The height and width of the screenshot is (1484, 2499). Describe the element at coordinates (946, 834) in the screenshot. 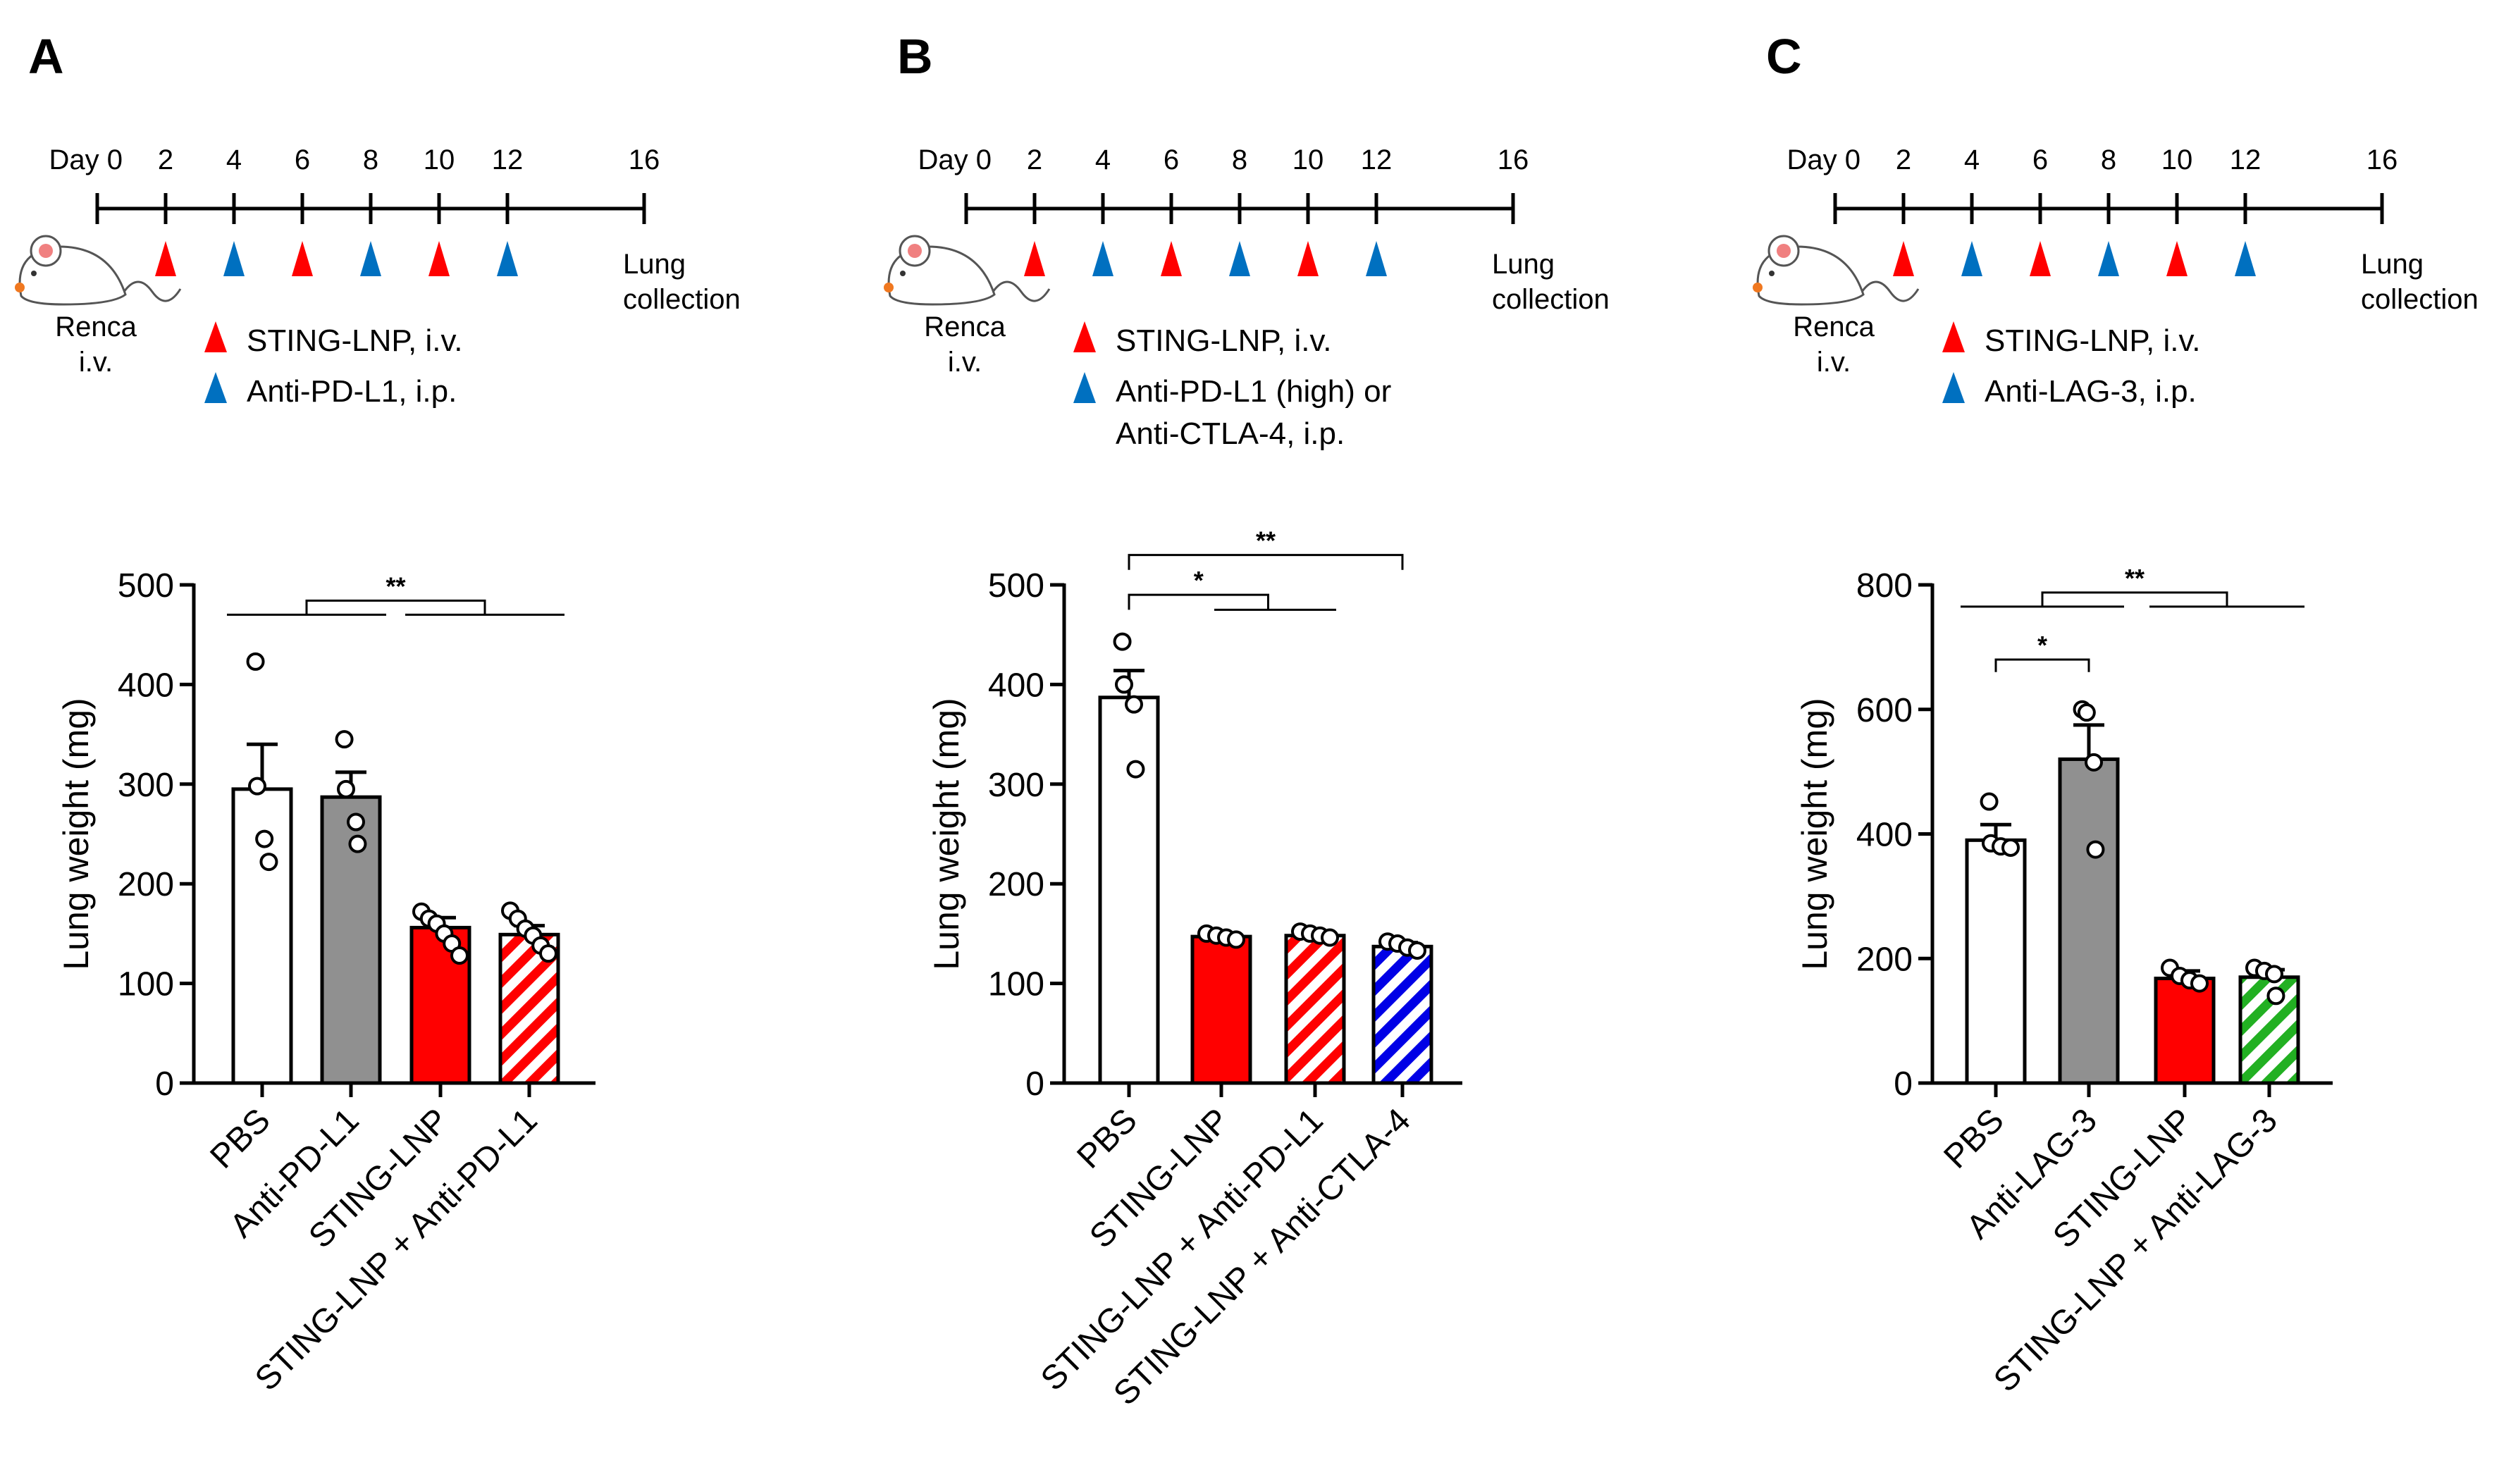

I see `y-axis-label: Lung weight (mg)` at that location.